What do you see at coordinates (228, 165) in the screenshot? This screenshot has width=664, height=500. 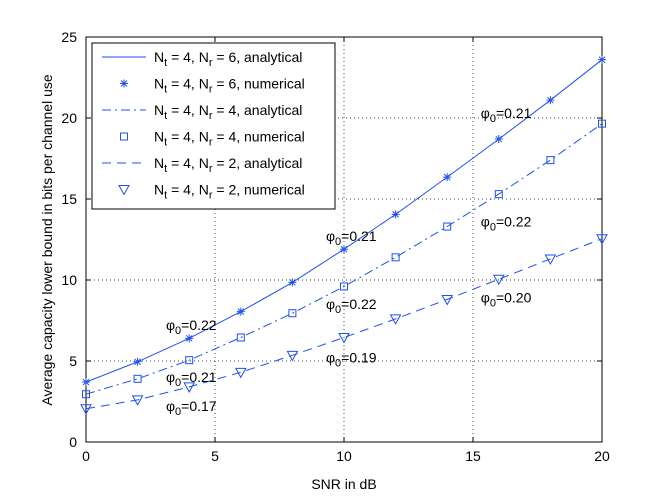 I see `legend-label: Nt = 4, Nr = 2, analytical` at bounding box center [228, 165].